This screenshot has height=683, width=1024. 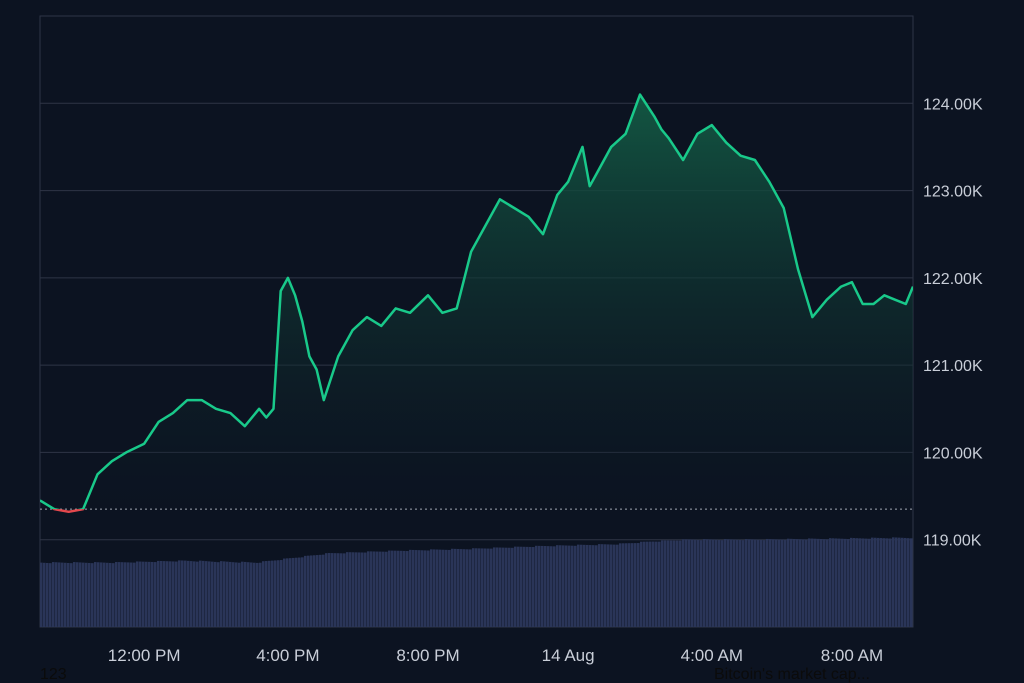 I want to click on y-tick-label: 122.00K, so click(x=953, y=279).